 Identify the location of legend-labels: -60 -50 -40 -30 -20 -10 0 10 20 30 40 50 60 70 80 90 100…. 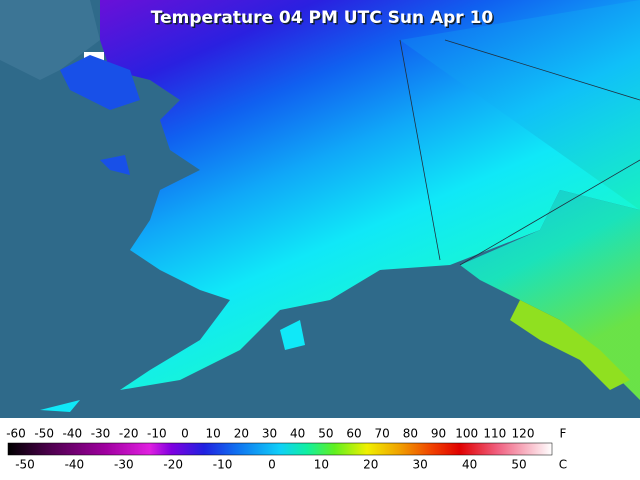
(270, 449).